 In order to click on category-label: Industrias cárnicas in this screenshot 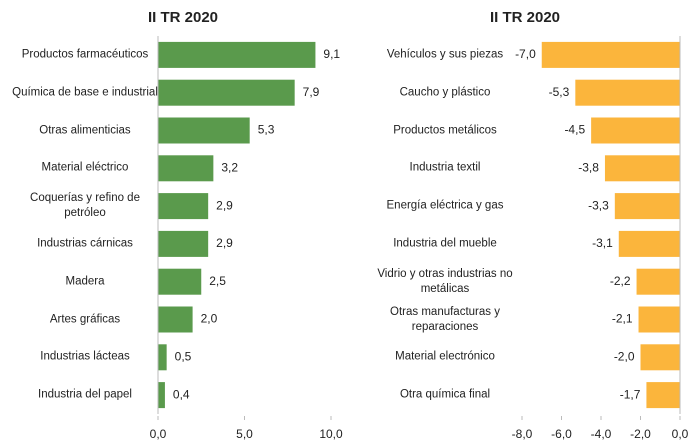, I will do `click(85, 243)`.